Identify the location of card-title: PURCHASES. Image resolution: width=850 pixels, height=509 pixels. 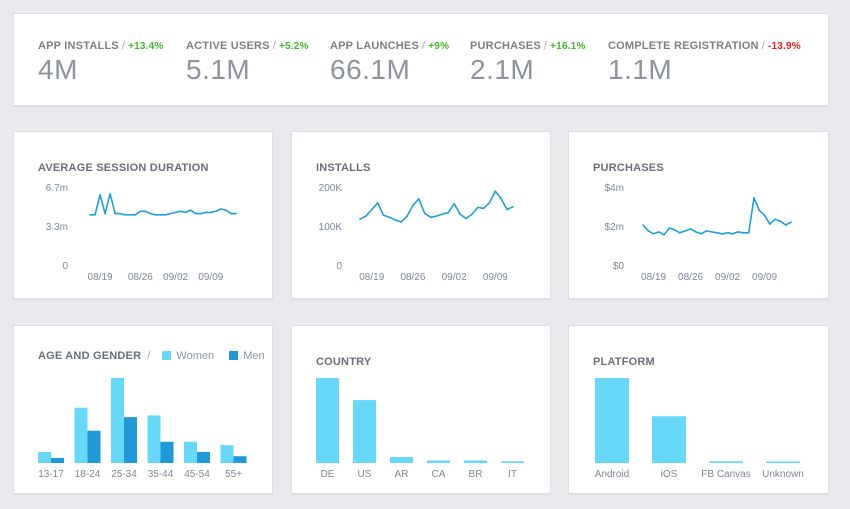
(628, 168).